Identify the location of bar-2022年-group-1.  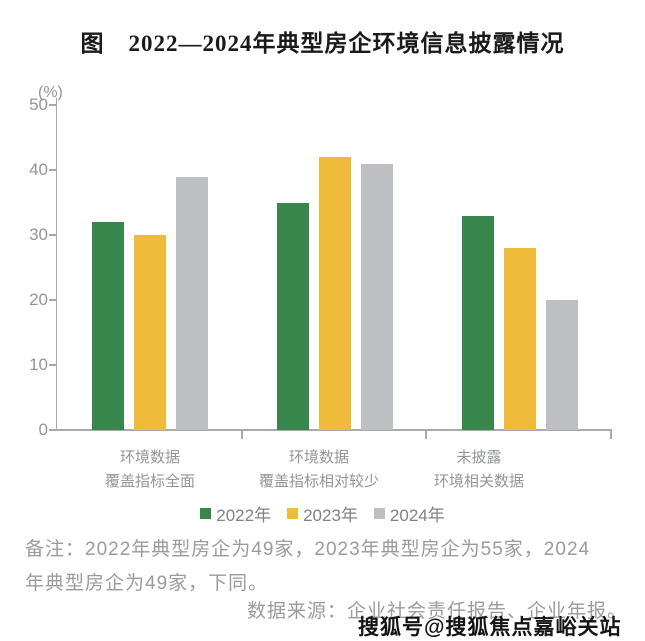
(108, 326).